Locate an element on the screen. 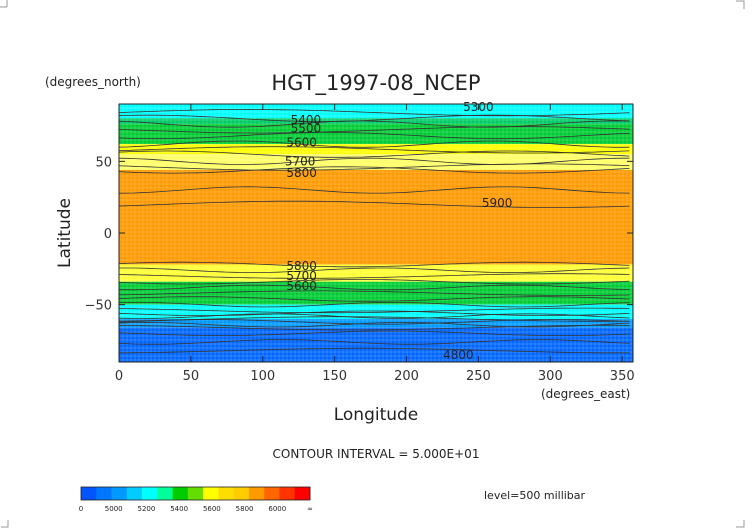  contour-label: 5400 is located at coordinates (306, 120).